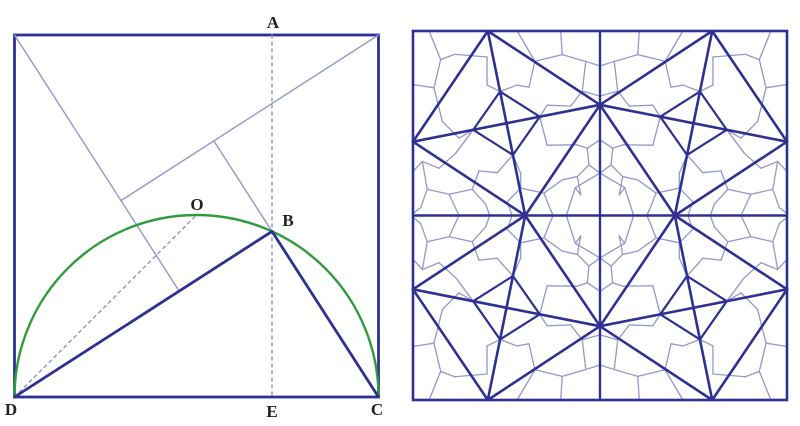 This screenshot has height=426, width=800. Describe the element at coordinates (377, 409) in the screenshot. I see `point-label-C: C` at that location.